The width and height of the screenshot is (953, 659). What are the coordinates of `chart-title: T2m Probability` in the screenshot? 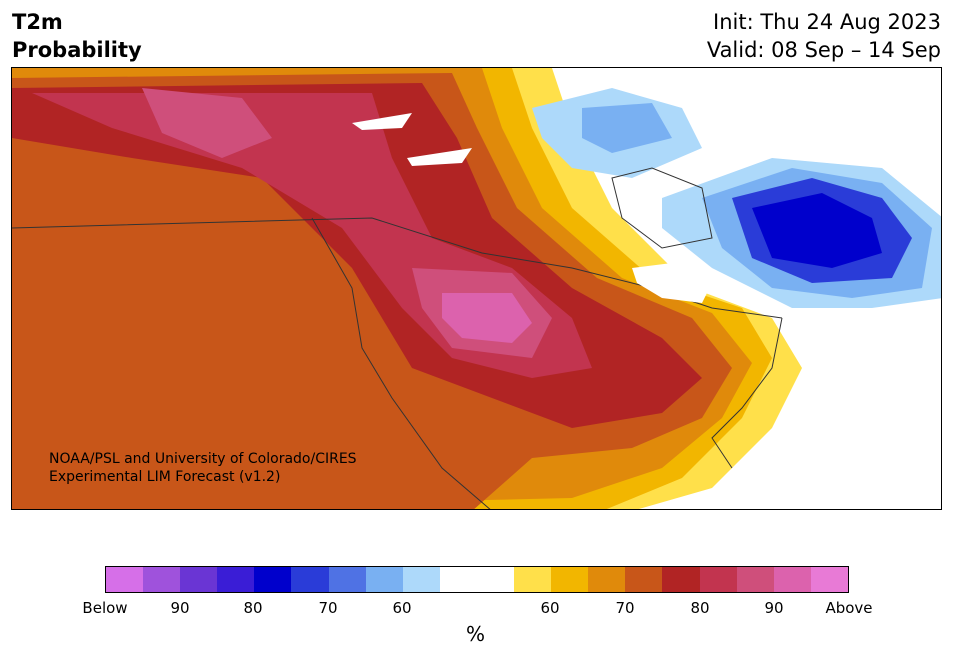 It's located at (77, 36).